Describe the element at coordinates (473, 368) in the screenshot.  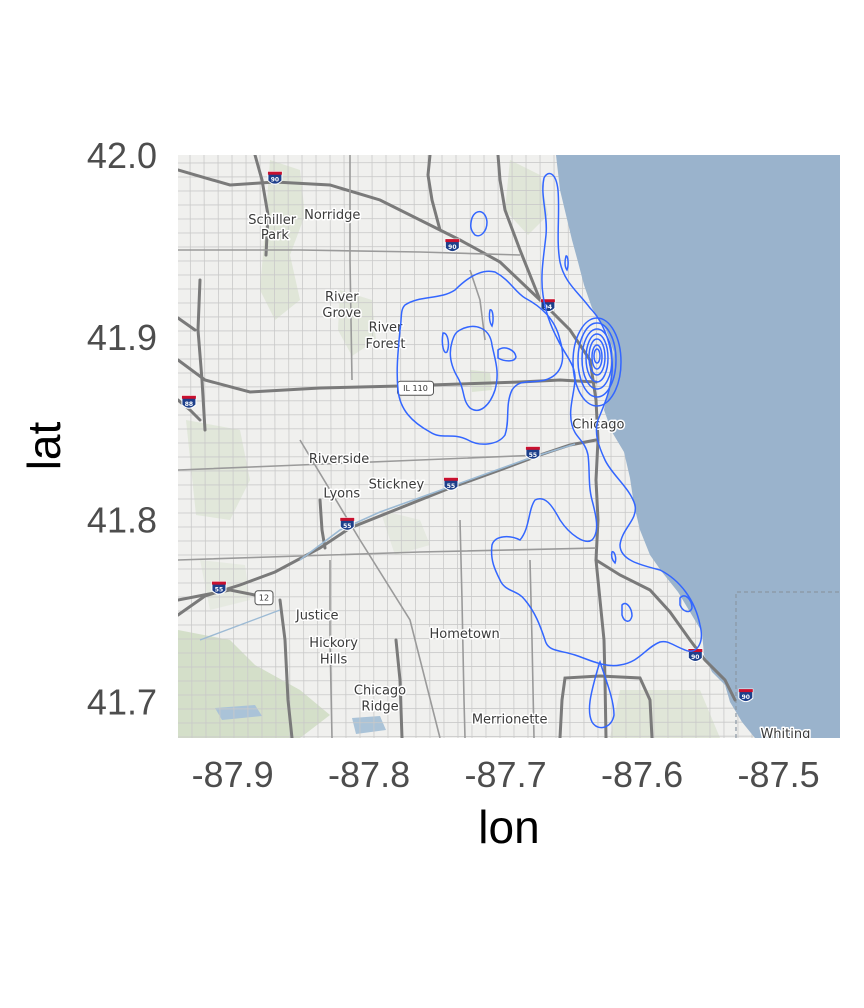
I see `contour-west-inner-a` at that location.